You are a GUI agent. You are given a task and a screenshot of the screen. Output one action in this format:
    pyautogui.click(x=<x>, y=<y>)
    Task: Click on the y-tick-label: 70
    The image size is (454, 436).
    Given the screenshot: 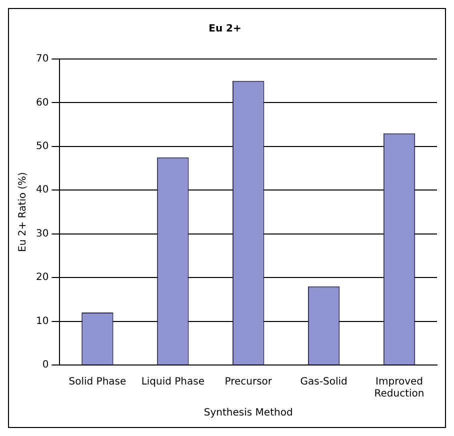 What is the action you would take?
    pyautogui.click(x=42, y=59)
    